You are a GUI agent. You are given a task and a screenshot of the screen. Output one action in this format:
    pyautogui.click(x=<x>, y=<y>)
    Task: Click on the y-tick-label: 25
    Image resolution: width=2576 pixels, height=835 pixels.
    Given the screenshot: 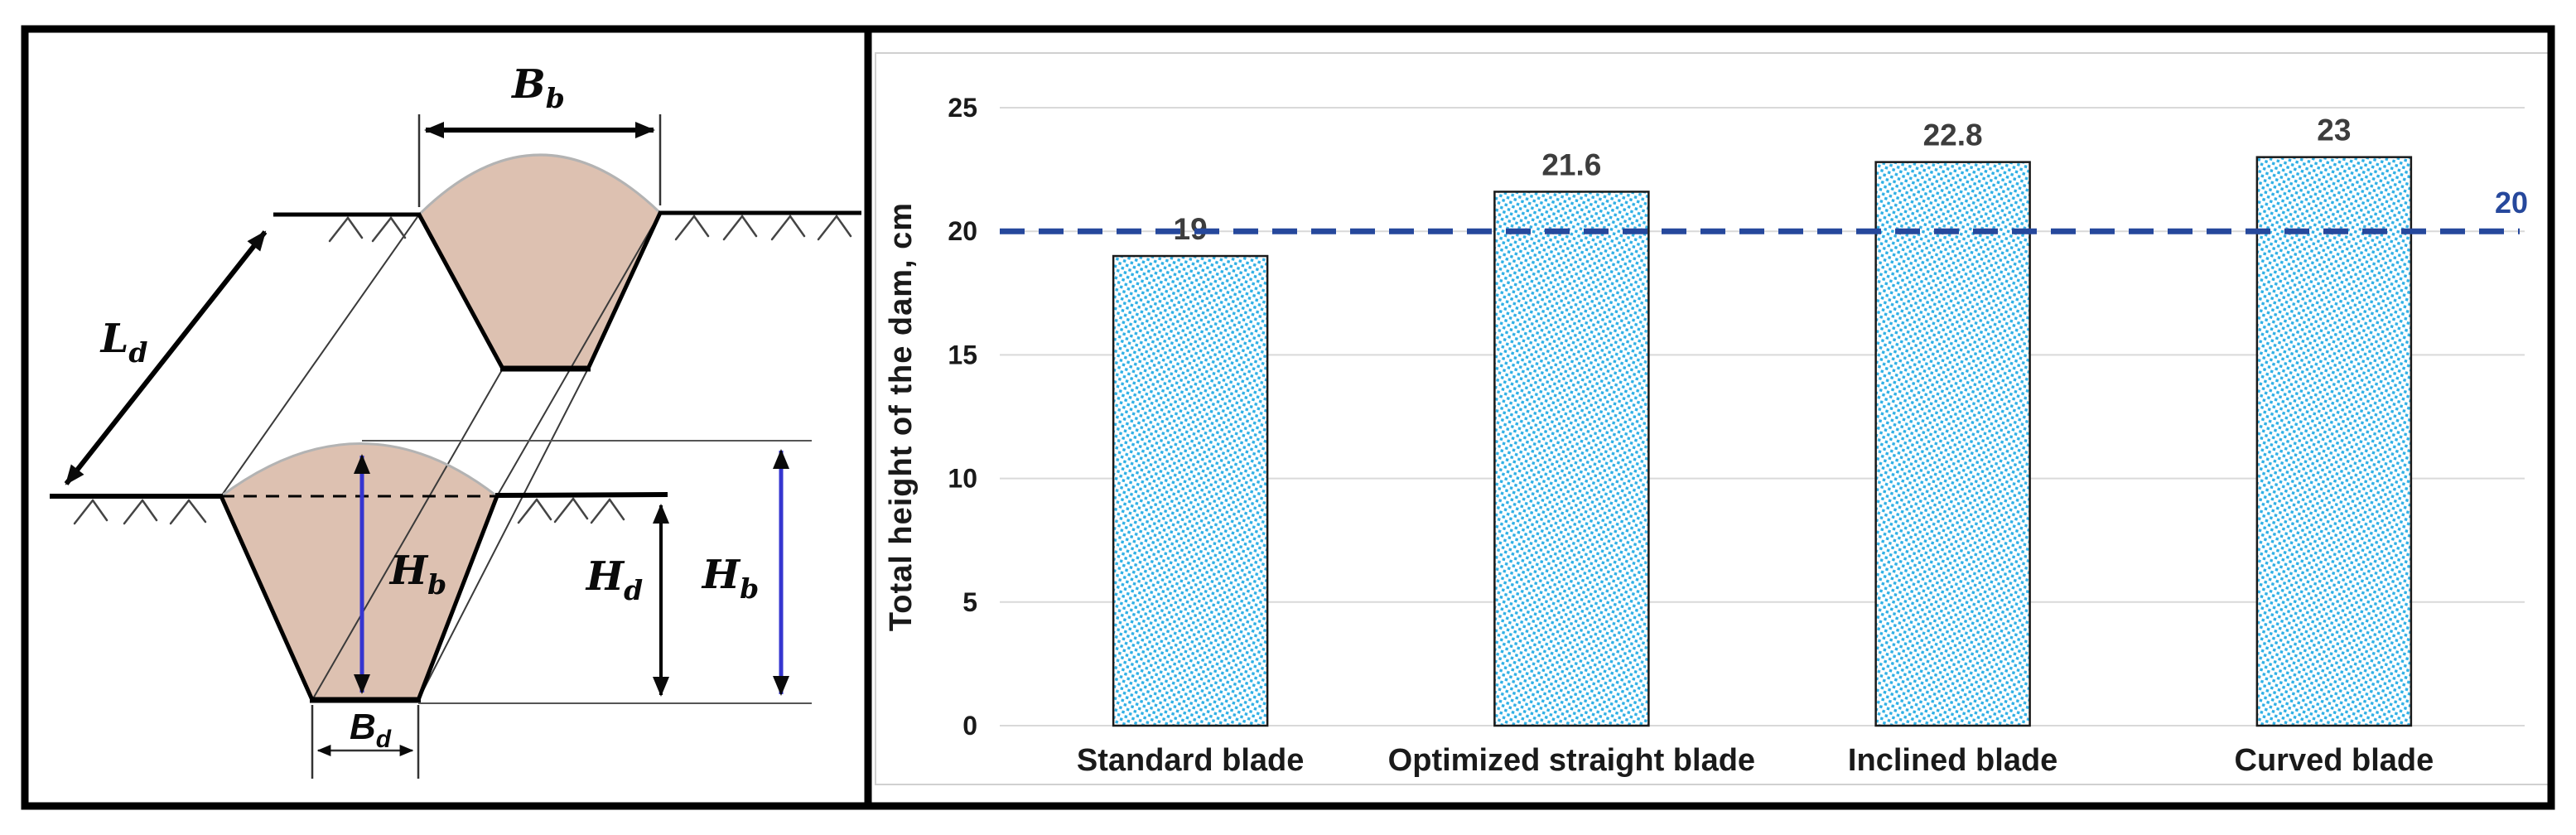 What is the action you would take?
    pyautogui.click(x=963, y=108)
    